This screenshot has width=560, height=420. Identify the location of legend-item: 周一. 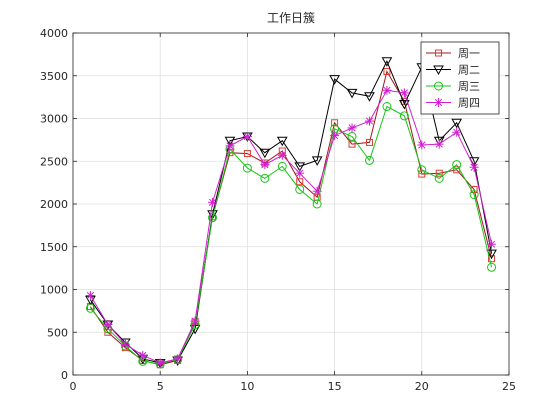
(453, 53).